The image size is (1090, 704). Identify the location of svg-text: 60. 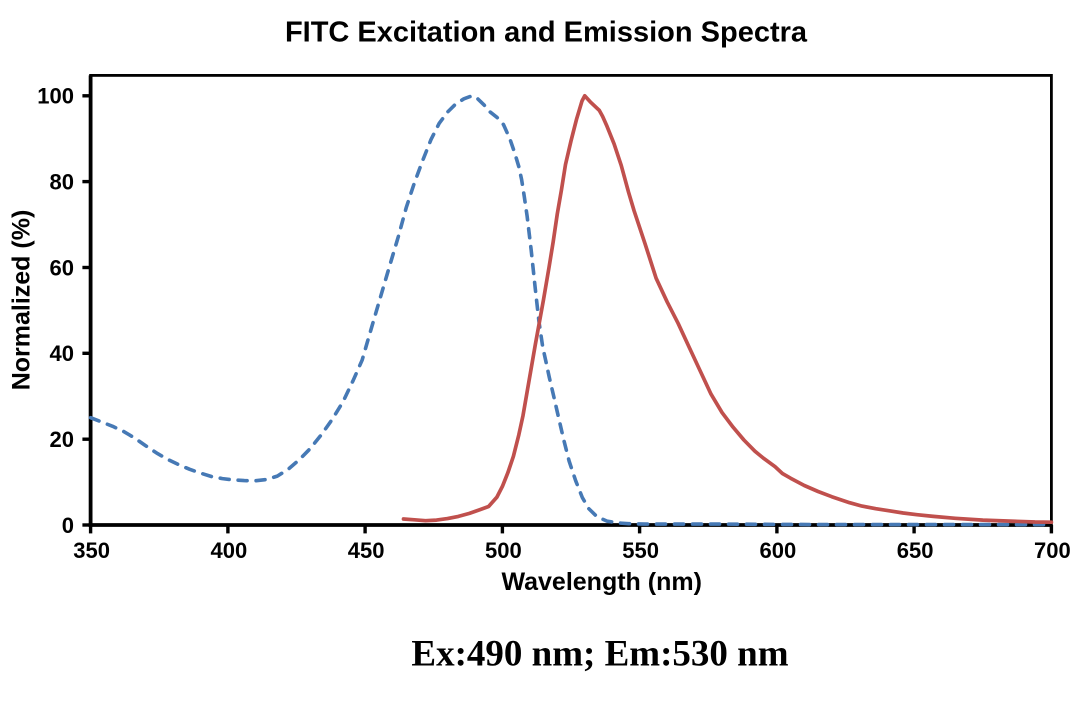
(62, 267).